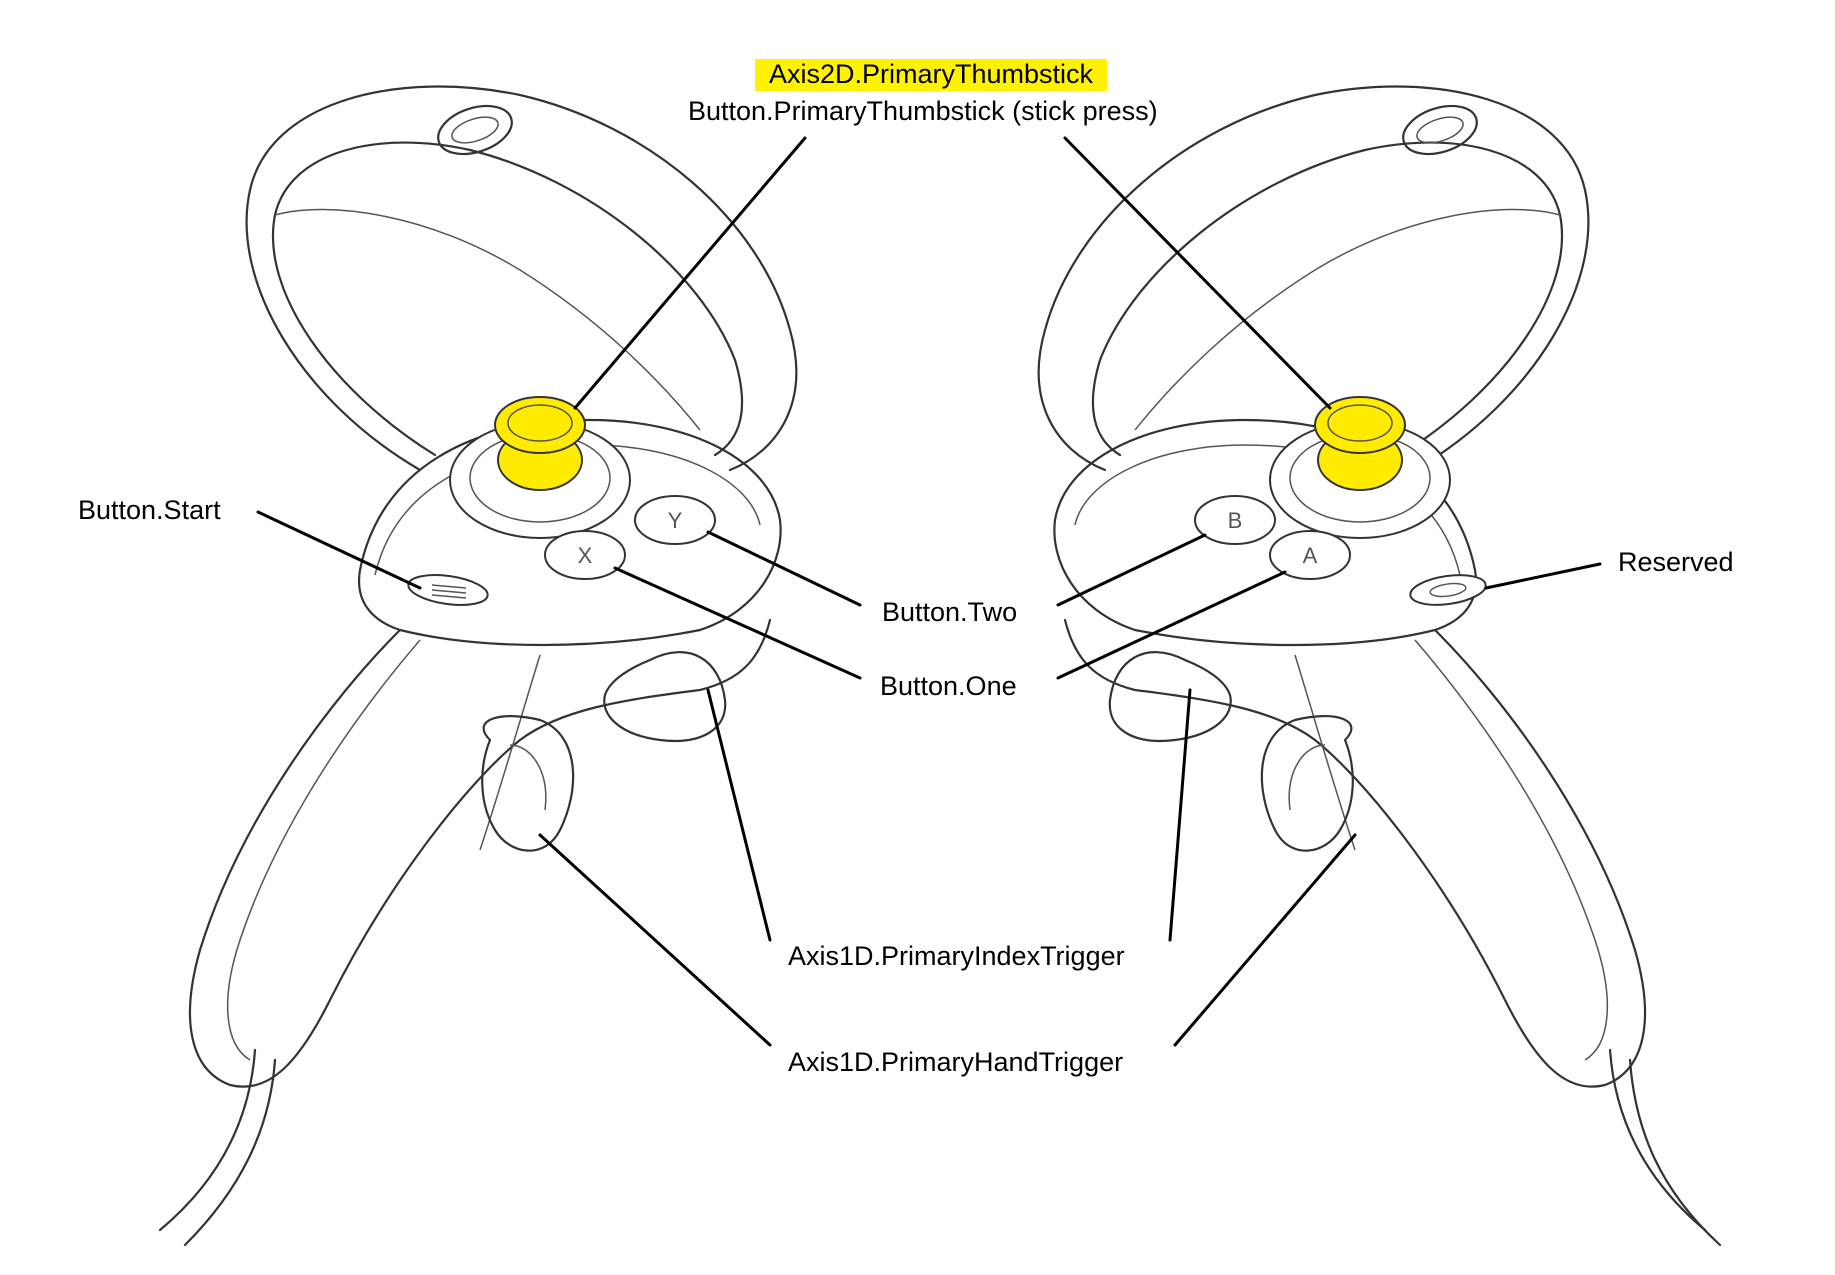 This screenshot has width=1835, height=1275. I want to click on label-button-two: Button.Two, so click(950, 612).